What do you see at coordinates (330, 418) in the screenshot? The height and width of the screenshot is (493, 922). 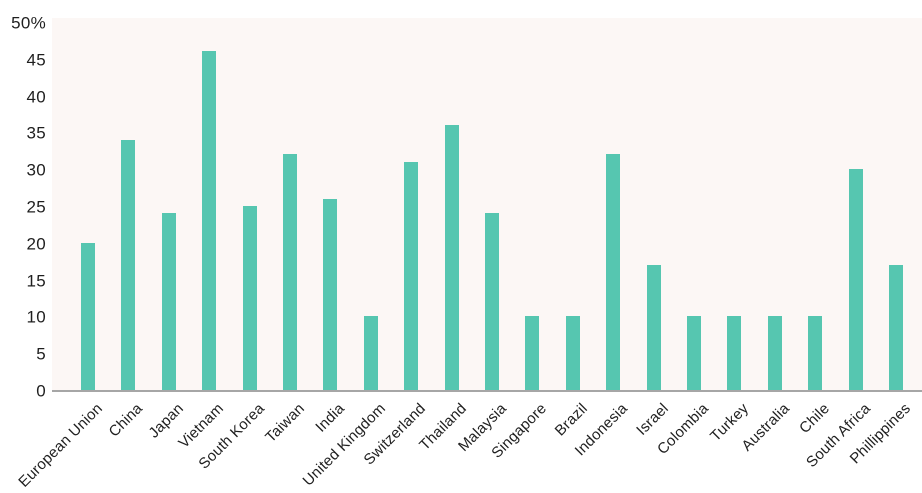 I see `x-category-label: India` at bounding box center [330, 418].